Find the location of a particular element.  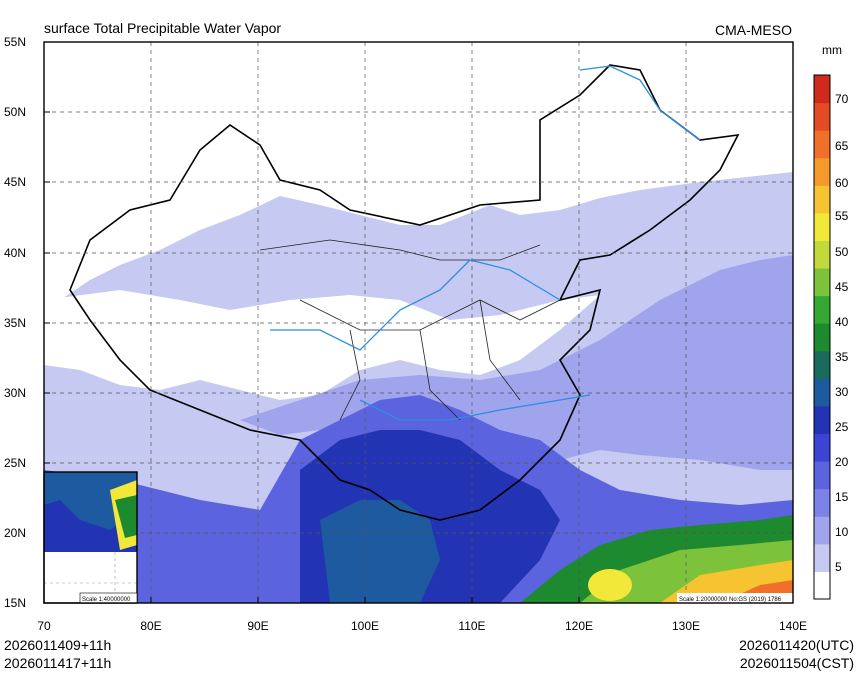

lat-label-50n: 50N is located at coordinates (15, 112).